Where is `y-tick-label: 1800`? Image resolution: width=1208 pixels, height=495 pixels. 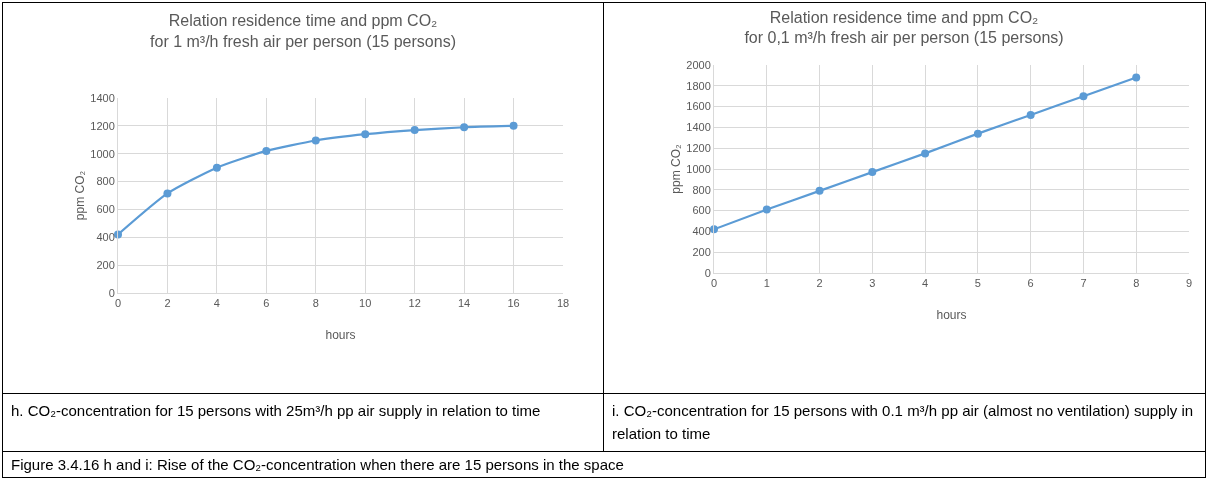
y-tick-label: 1800 is located at coordinates (698, 85).